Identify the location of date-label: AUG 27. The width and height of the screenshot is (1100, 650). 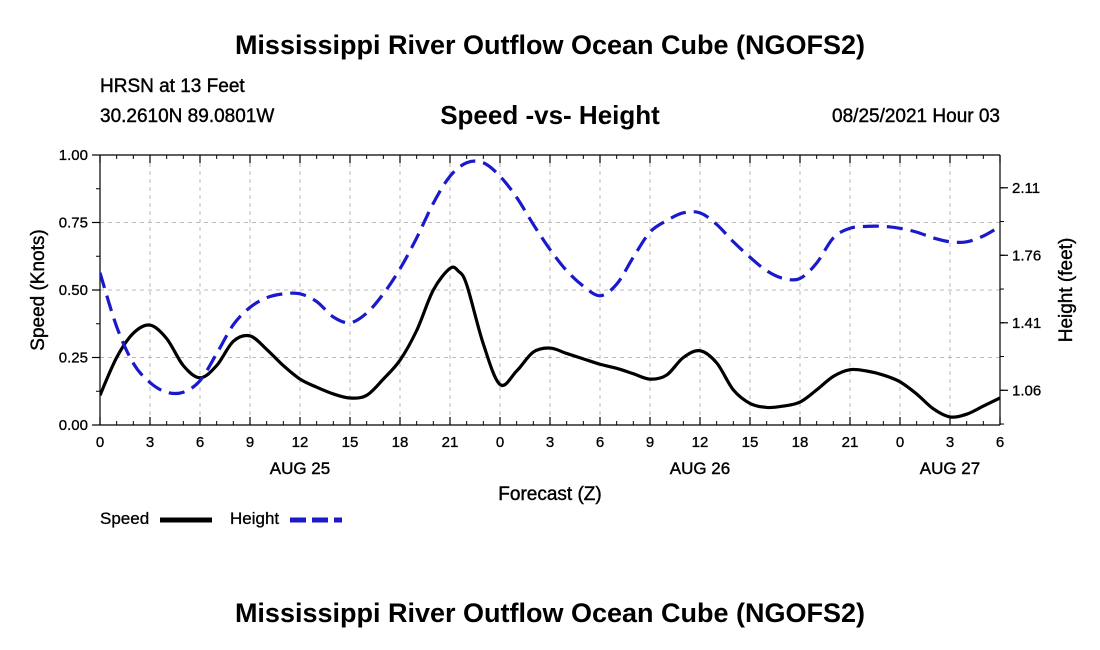
(950, 468).